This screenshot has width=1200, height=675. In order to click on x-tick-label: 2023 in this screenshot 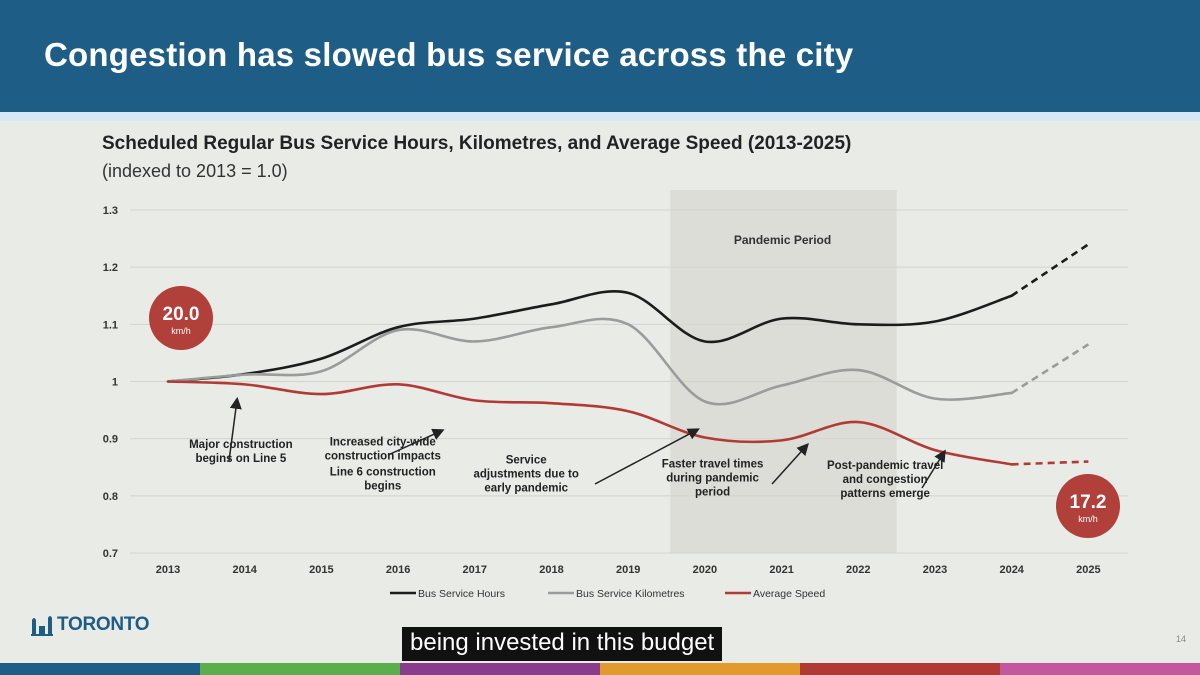, I will do `click(935, 570)`.